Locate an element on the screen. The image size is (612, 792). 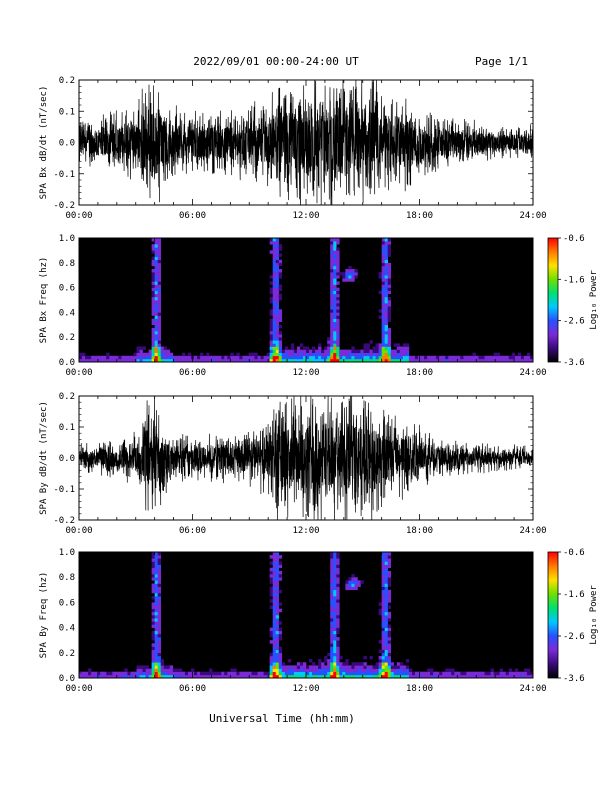
x-axis-label: Universal Time (hh:mm) is located at coordinates (282, 718).